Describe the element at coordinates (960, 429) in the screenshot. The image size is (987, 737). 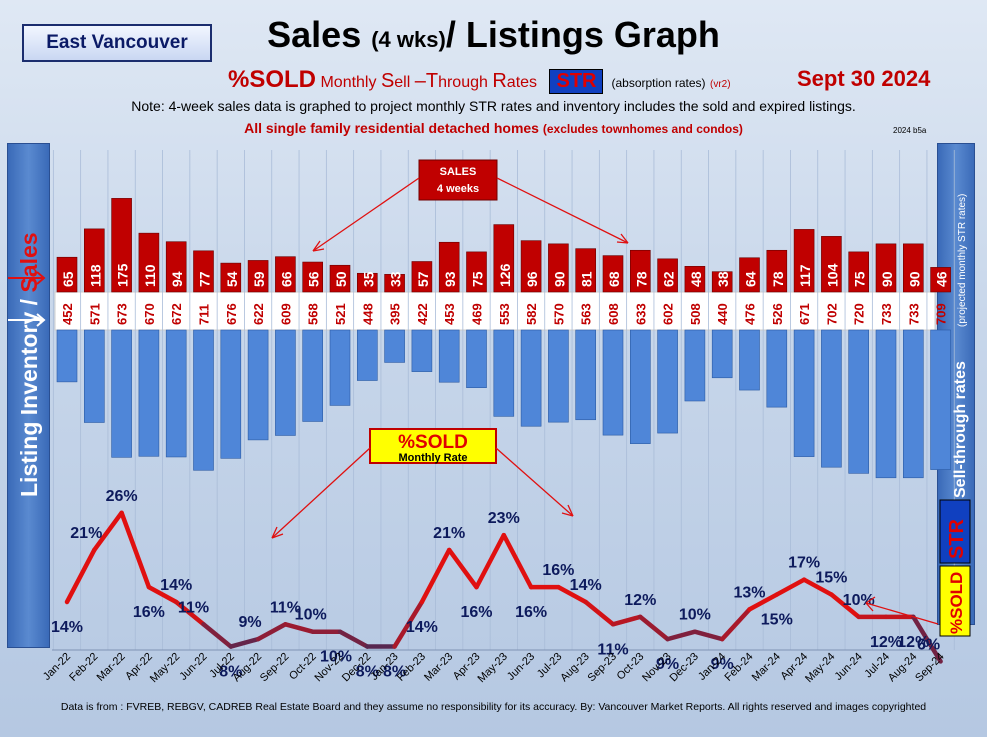
I see `right-axis-title: Sell-through rates` at that location.